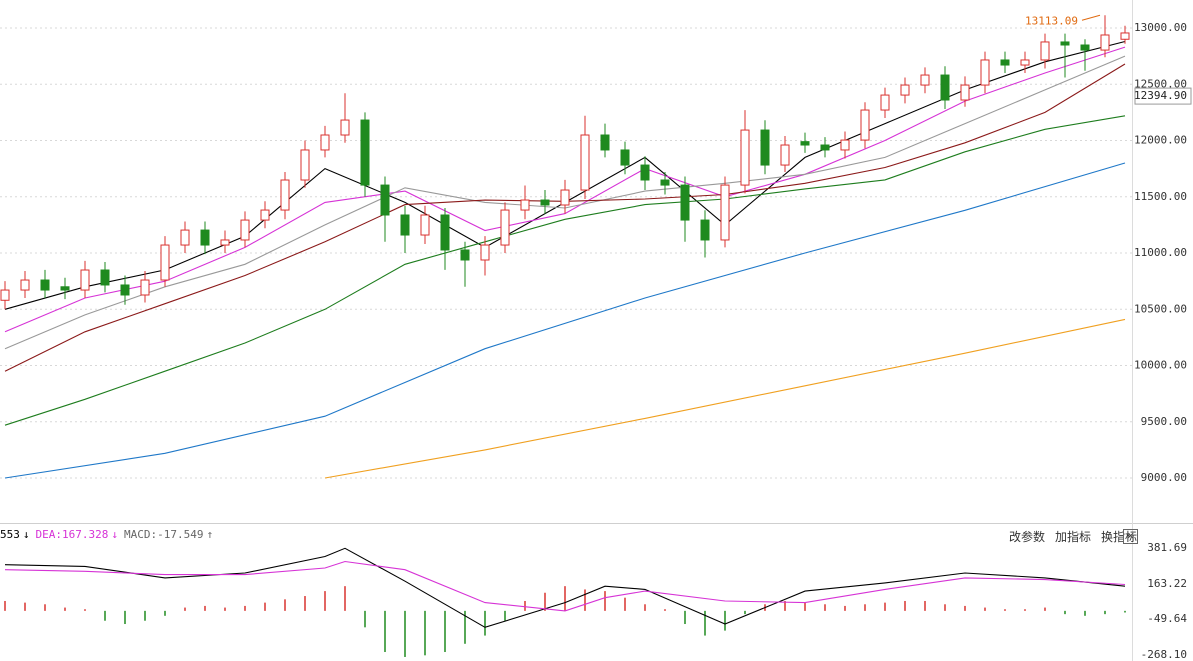  Describe the element at coordinates (163, 534) in the screenshot. I see `indicator-value: MACD:-17.549` at that location.